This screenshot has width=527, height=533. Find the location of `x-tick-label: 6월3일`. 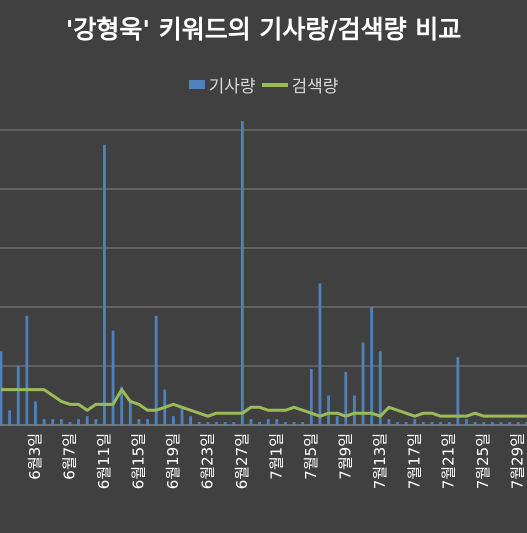

x-tick-label: 6월3일 is located at coordinates (35, 456).